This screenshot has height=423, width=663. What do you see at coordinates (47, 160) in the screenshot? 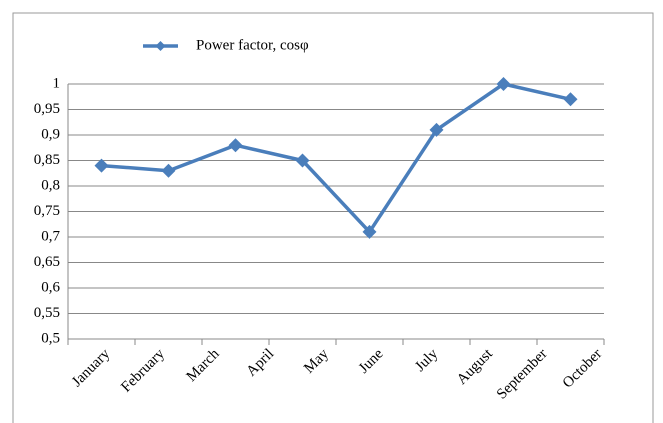
I see `y-tick-label: 0,85` at bounding box center [47, 160].